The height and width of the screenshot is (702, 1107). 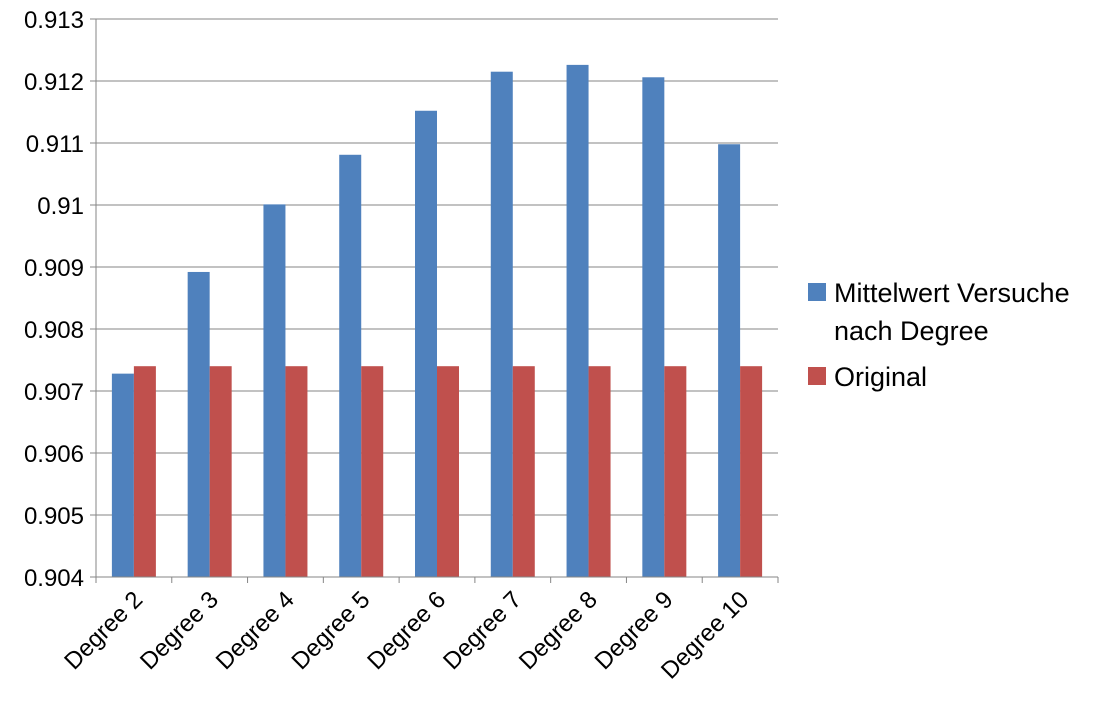 I want to click on legend-label: Mittelwert Versuche, so click(x=952, y=293).